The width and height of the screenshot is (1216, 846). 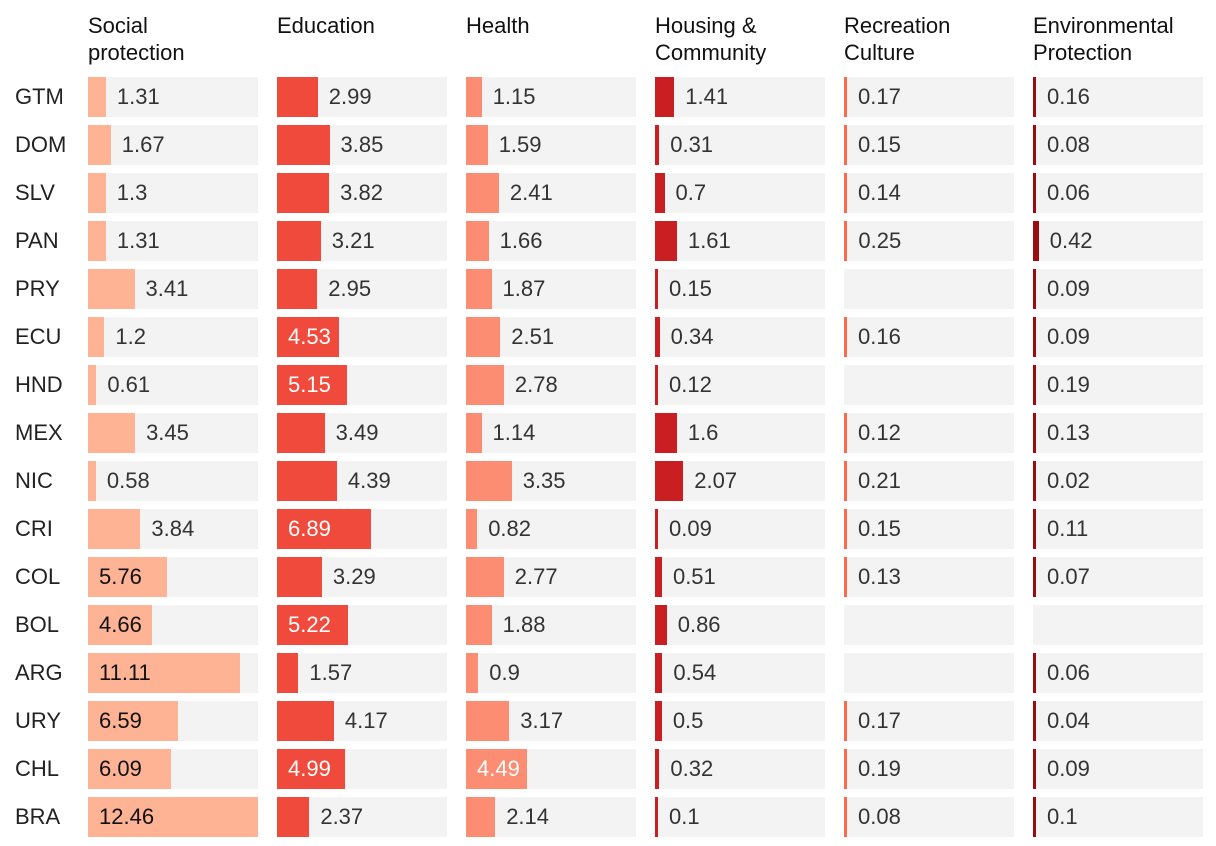 I want to click on value-label: 2.14, so click(x=528, y=816).